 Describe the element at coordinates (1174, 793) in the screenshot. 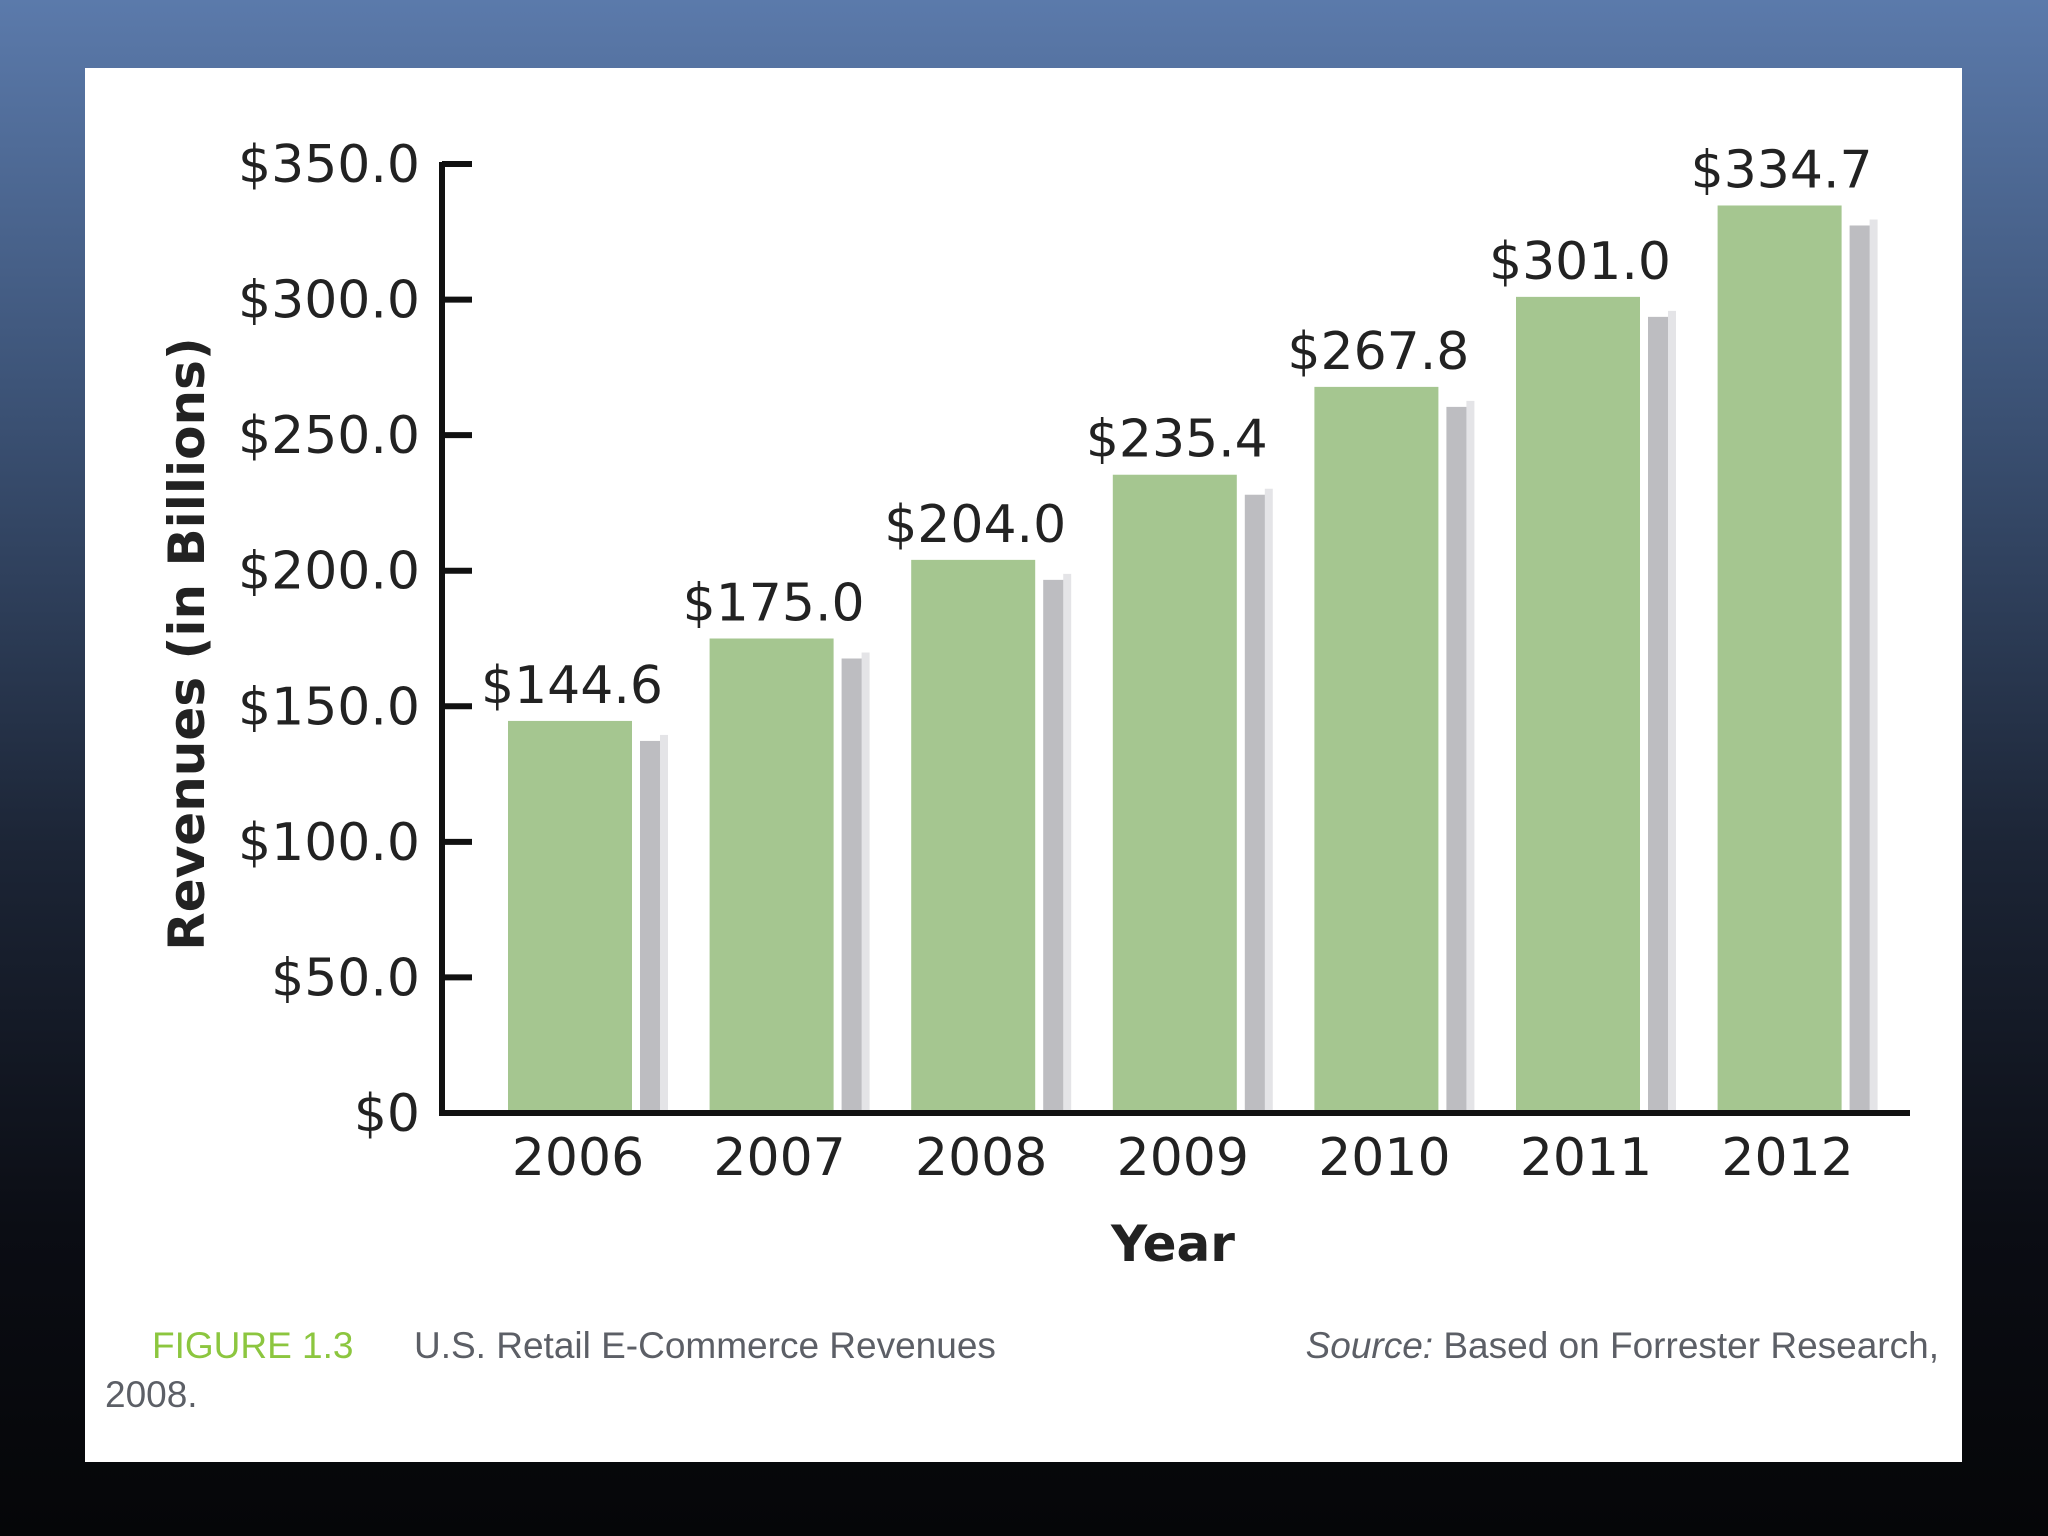

I see `bar-2009` at that location.